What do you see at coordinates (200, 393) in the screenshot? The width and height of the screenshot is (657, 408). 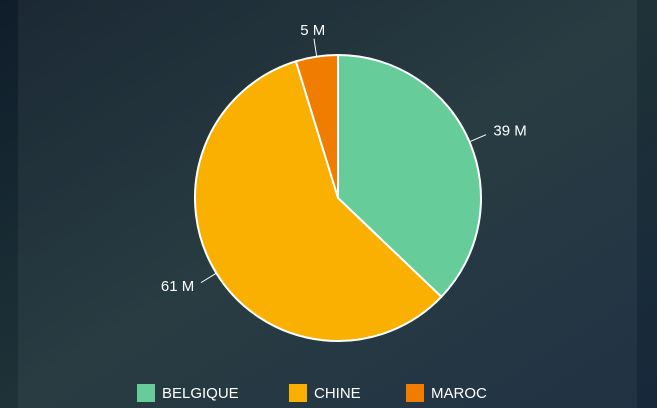 I see `legend-label: BELGIQUE` at bounding box center [200, 393].